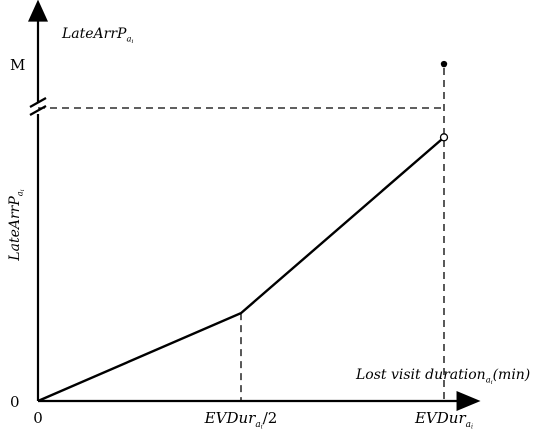 The width and height of the screenshot is (550, 439). I want to click on x-axis-label: Lost visit durationai(min), so click(442, 376).